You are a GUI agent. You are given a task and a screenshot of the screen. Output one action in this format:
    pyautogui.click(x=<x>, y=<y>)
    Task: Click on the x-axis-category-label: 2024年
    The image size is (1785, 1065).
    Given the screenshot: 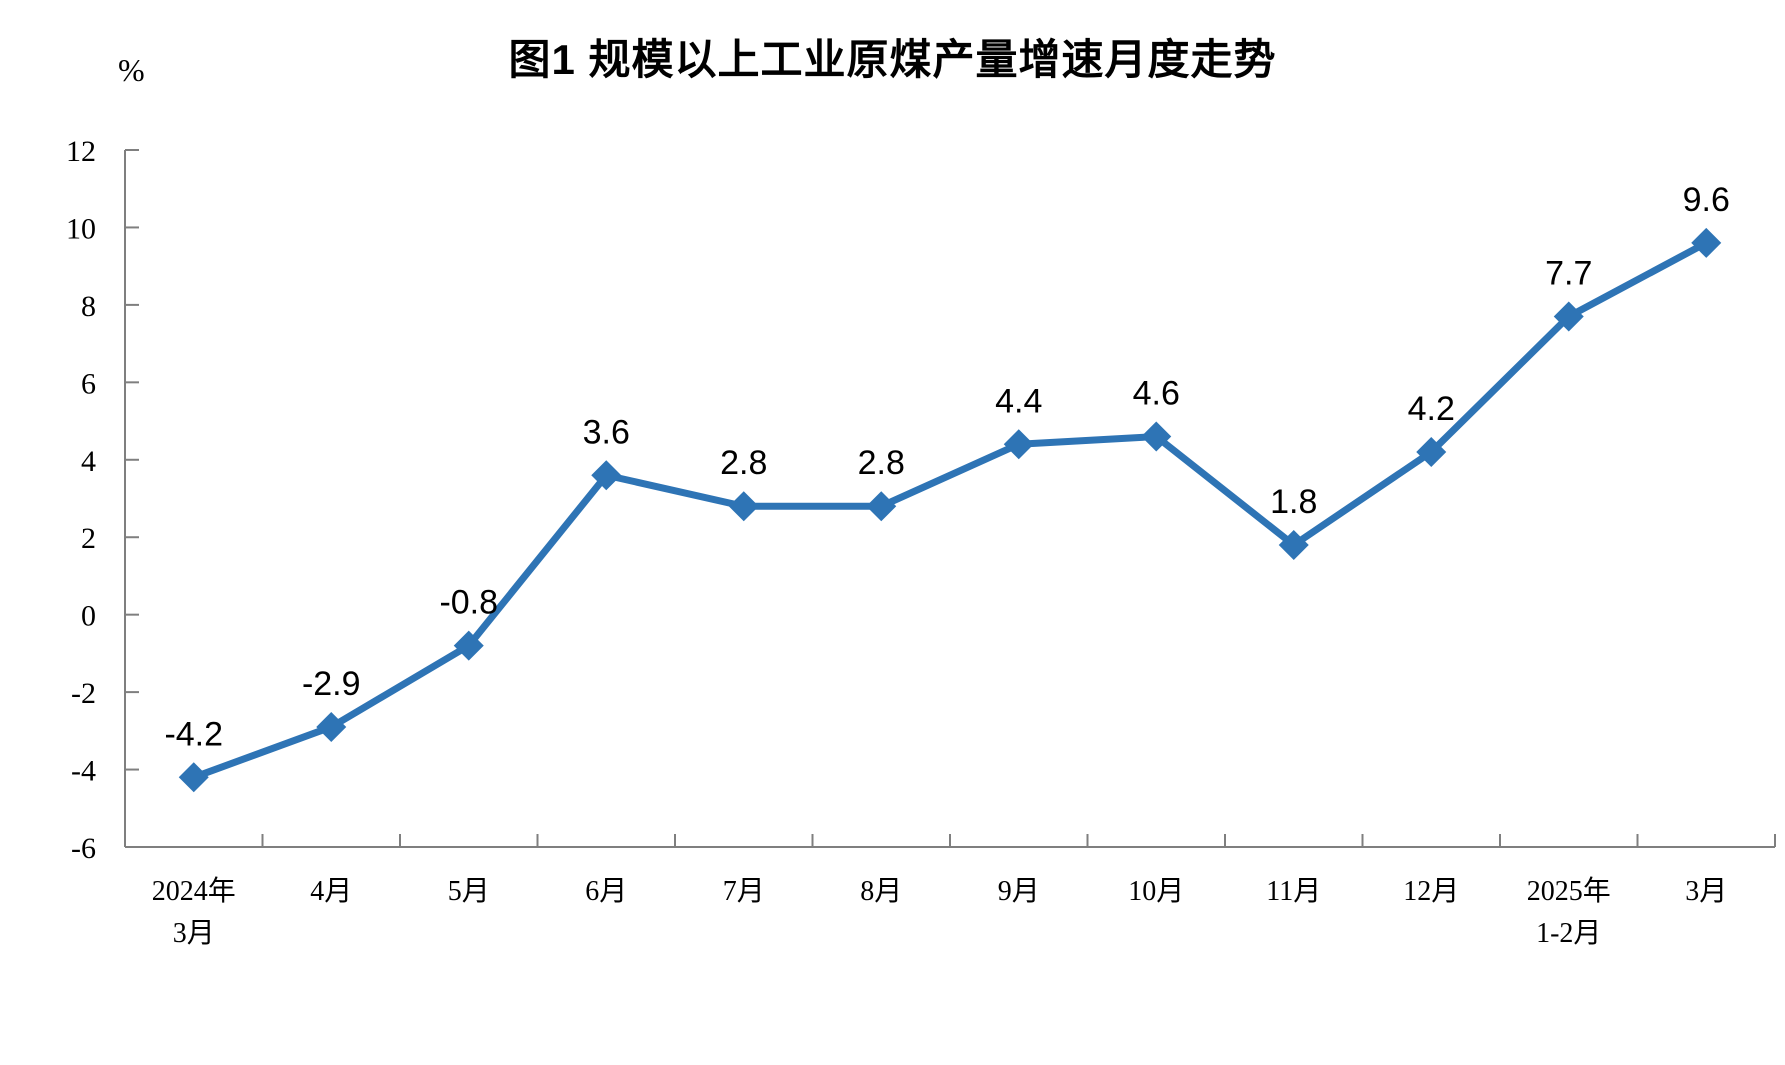 What is the action you would take?
    pyautogui.click(x=194, y=891)
    